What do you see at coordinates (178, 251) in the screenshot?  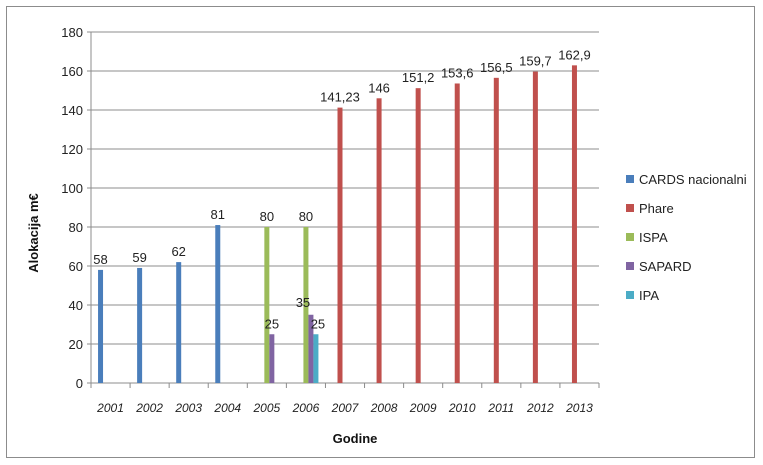 I see `data-label: 62` at bounding box center [178, 251].